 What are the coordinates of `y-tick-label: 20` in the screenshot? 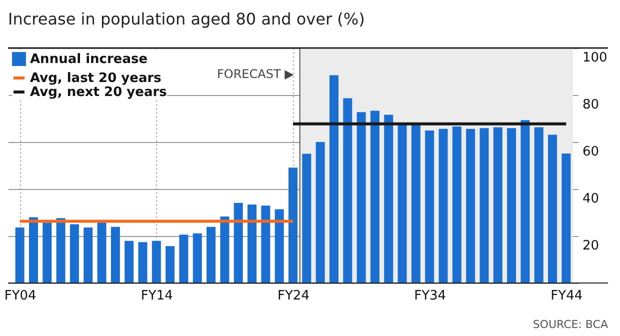 It's located at (591, 246).